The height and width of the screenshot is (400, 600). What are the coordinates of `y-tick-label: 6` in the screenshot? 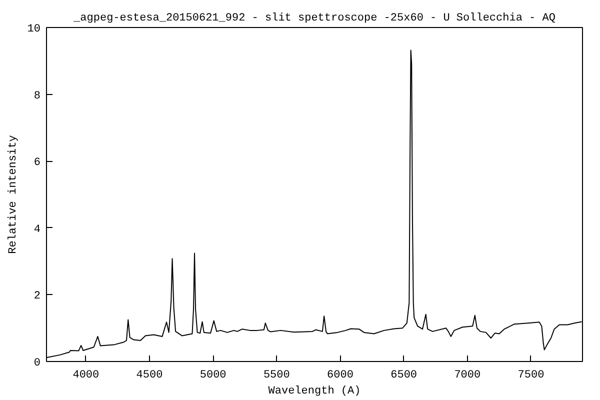 It's located at (37, 163).